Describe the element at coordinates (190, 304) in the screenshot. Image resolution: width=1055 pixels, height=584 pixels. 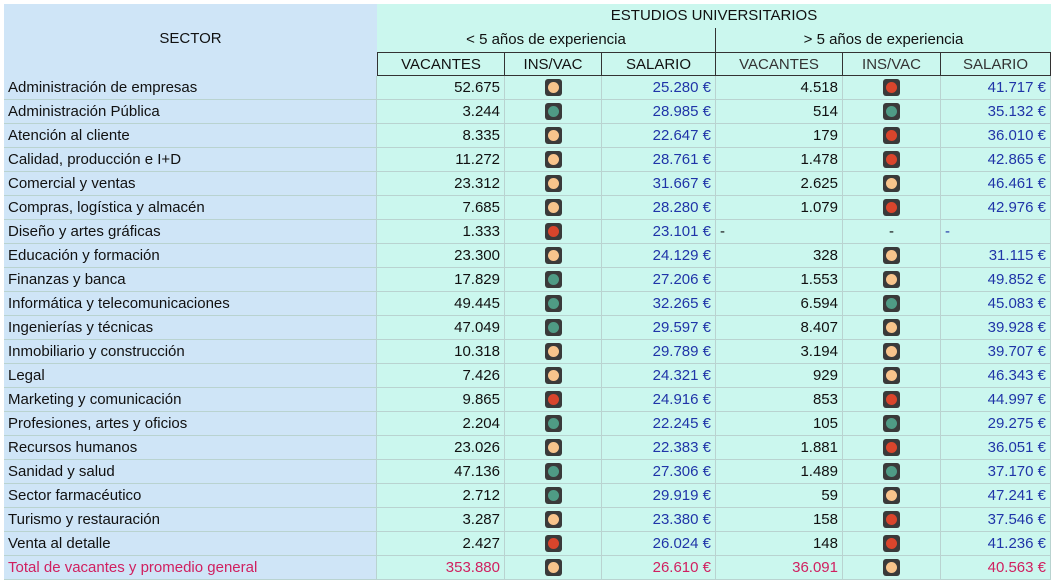
I see `sector-cell: Informática y telecomunicaciones` at that location.